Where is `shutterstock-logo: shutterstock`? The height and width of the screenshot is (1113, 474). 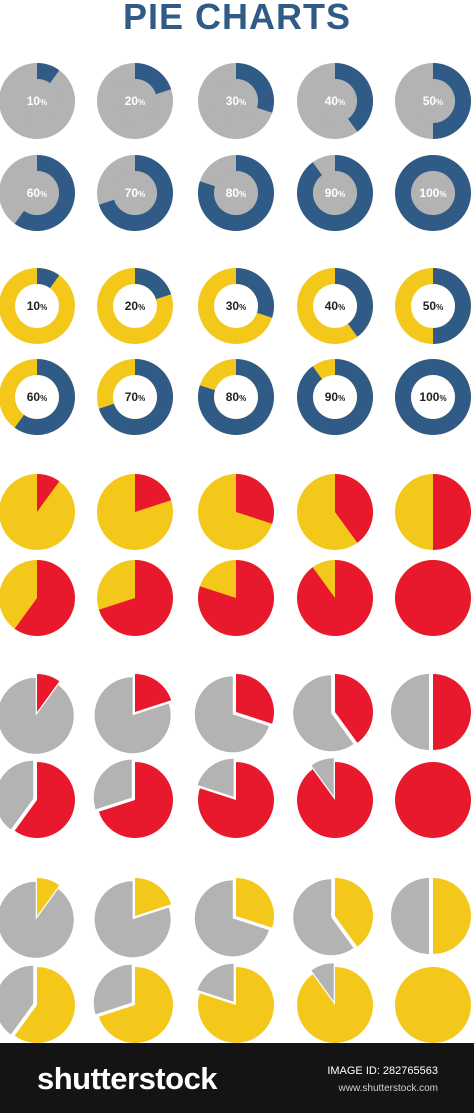 shutterstock-logo: shutterstock is located at coordinates (127, 1078).